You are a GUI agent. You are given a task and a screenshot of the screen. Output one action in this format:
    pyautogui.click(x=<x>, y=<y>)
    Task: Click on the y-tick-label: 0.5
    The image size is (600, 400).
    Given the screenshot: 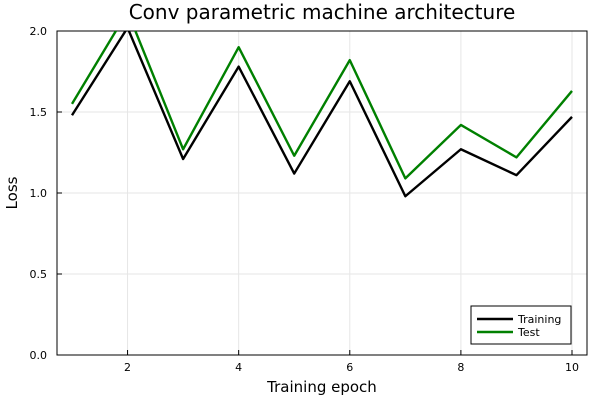 What is the action you would take?
    pyautogui.click(x=39, y=274)
    